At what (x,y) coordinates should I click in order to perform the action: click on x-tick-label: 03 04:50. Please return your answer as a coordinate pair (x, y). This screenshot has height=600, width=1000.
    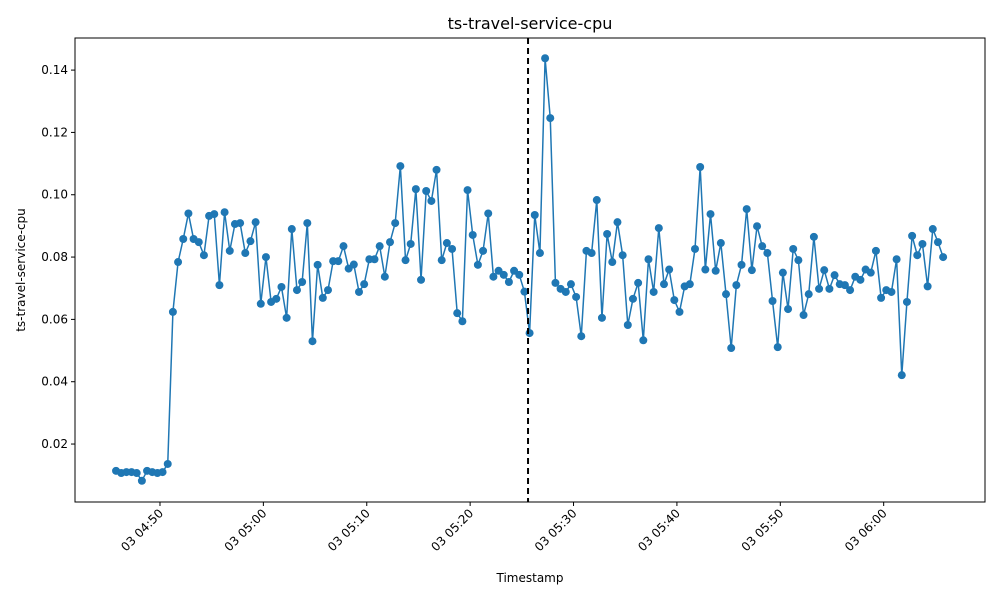
    Looking at the image, I should click on (142, 530).